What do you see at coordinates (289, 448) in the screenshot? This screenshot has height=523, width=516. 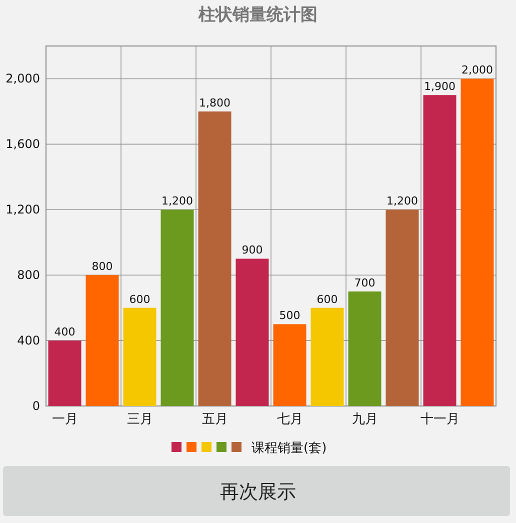 I see `legend-label: 课程销量(套)` at bounding box center [289, 448].